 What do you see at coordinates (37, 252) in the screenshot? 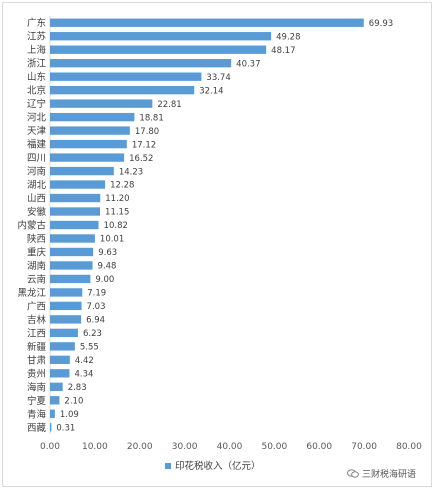
I see `category-label: 重庆` at bounding box center [37, 252].